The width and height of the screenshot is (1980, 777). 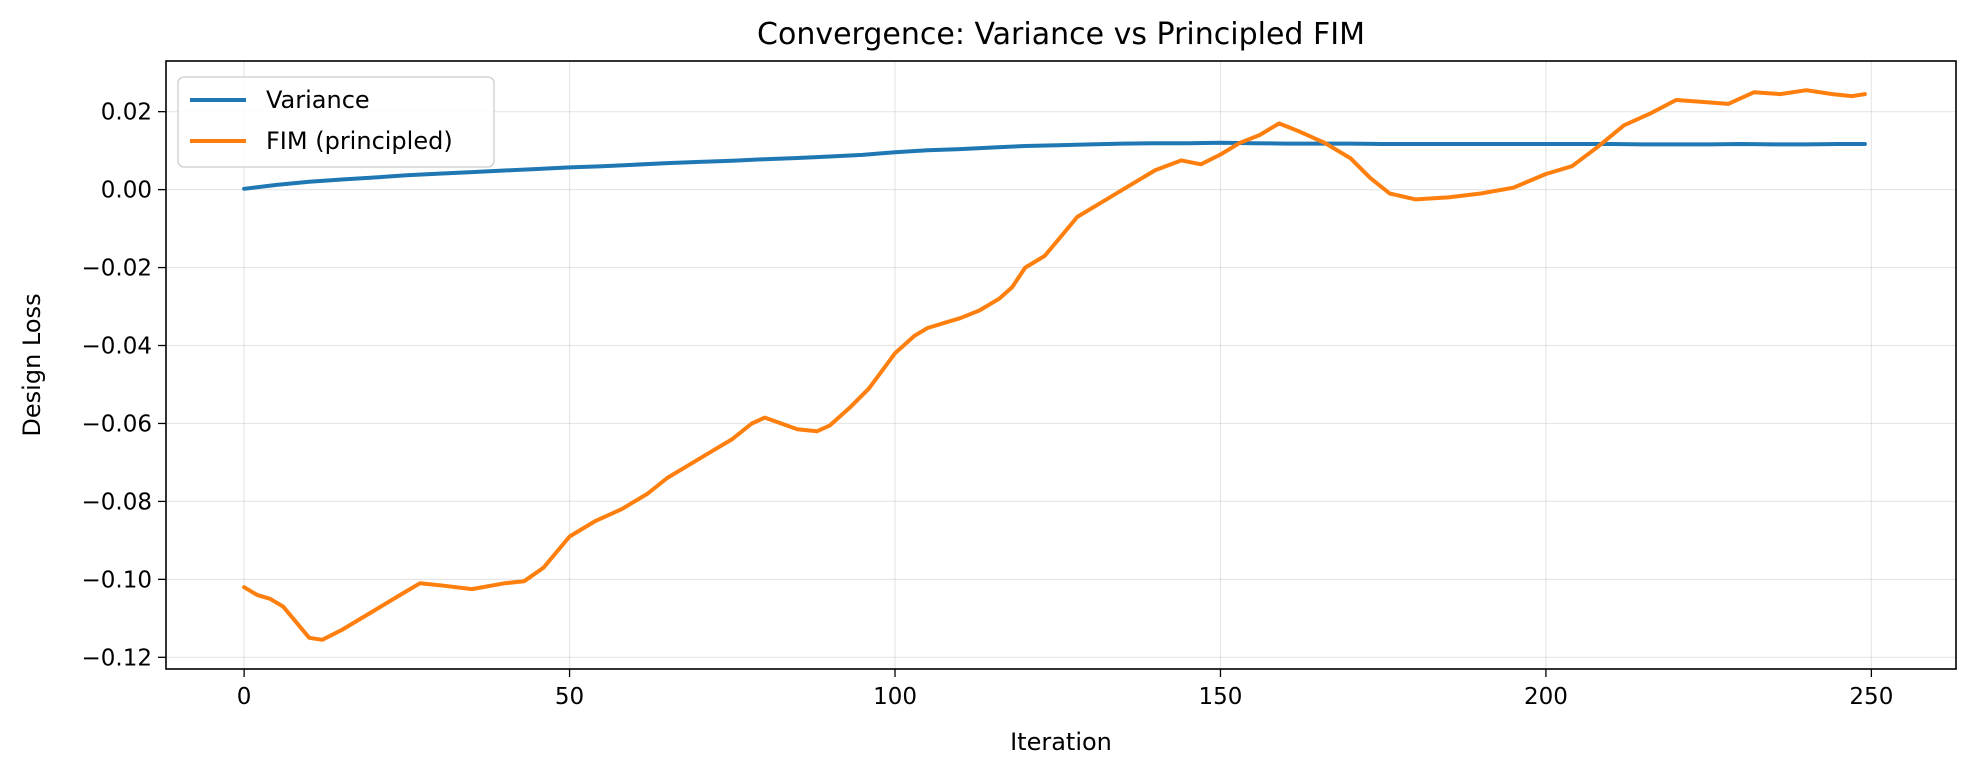 What do you see at coordinates (117, 580) in the screenshot?
I see `y-tick-label: −0.10` at bounding box center [117, 580].